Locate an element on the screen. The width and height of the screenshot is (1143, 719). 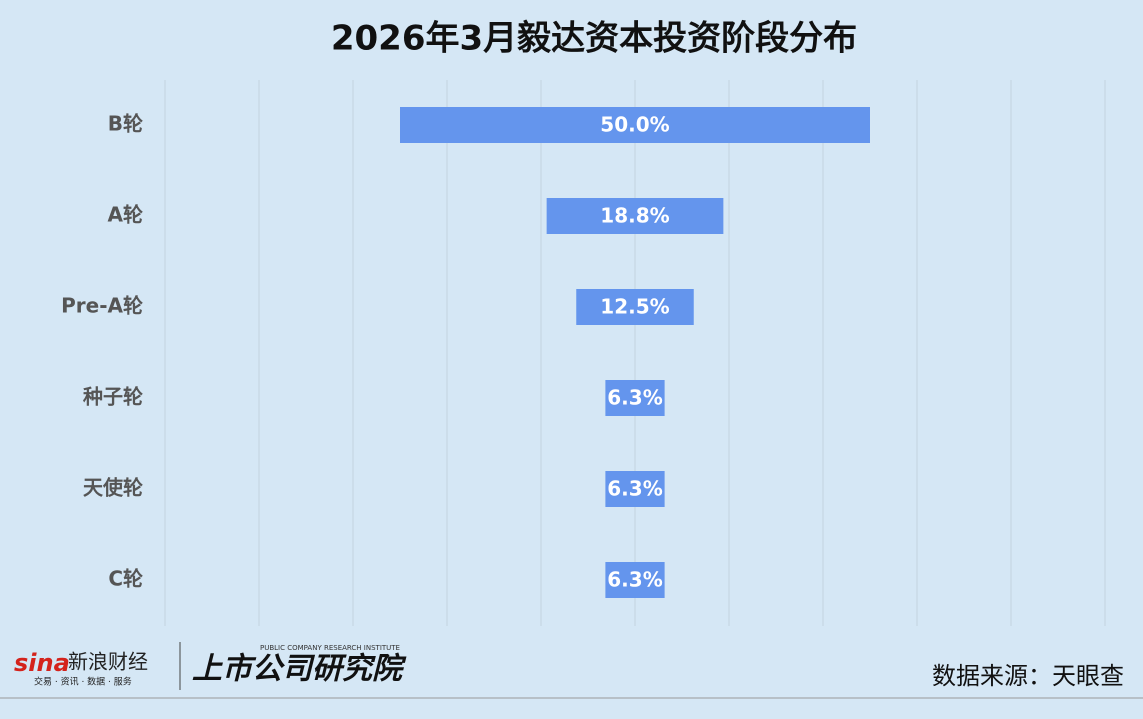
sina-logo: sina is located at coordinates (42, 663).